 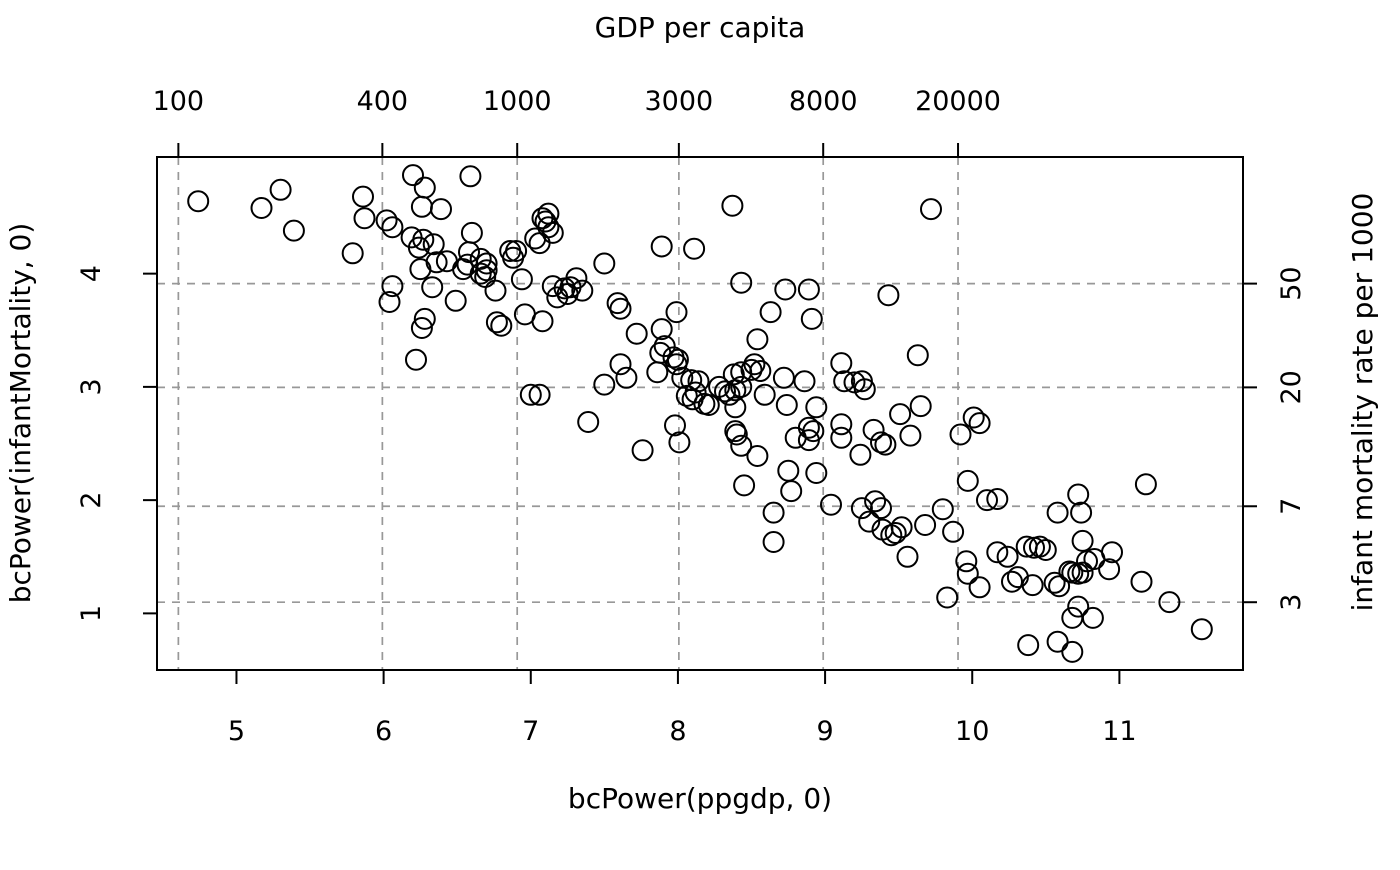 What do you see at coordinates (91, 273) in the screenshot?
I see `y-tick-label: 4` at bounding box center [91, 273].